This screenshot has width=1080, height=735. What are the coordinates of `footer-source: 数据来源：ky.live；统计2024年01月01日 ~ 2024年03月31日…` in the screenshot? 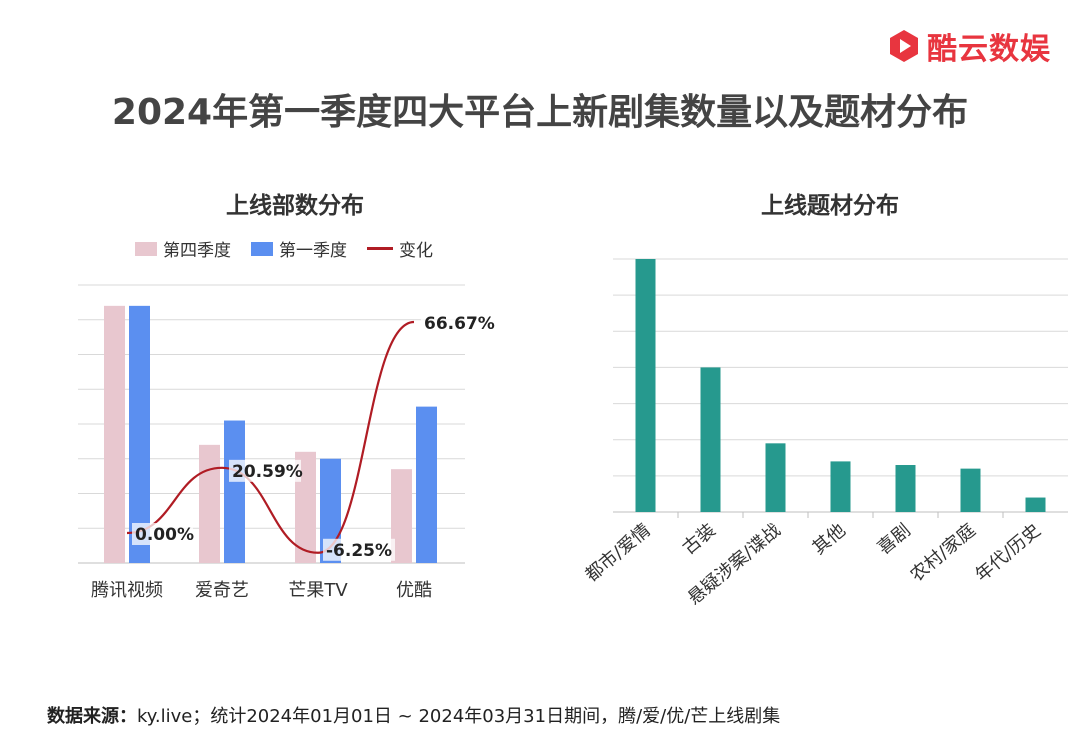 It's located at (413, 715).